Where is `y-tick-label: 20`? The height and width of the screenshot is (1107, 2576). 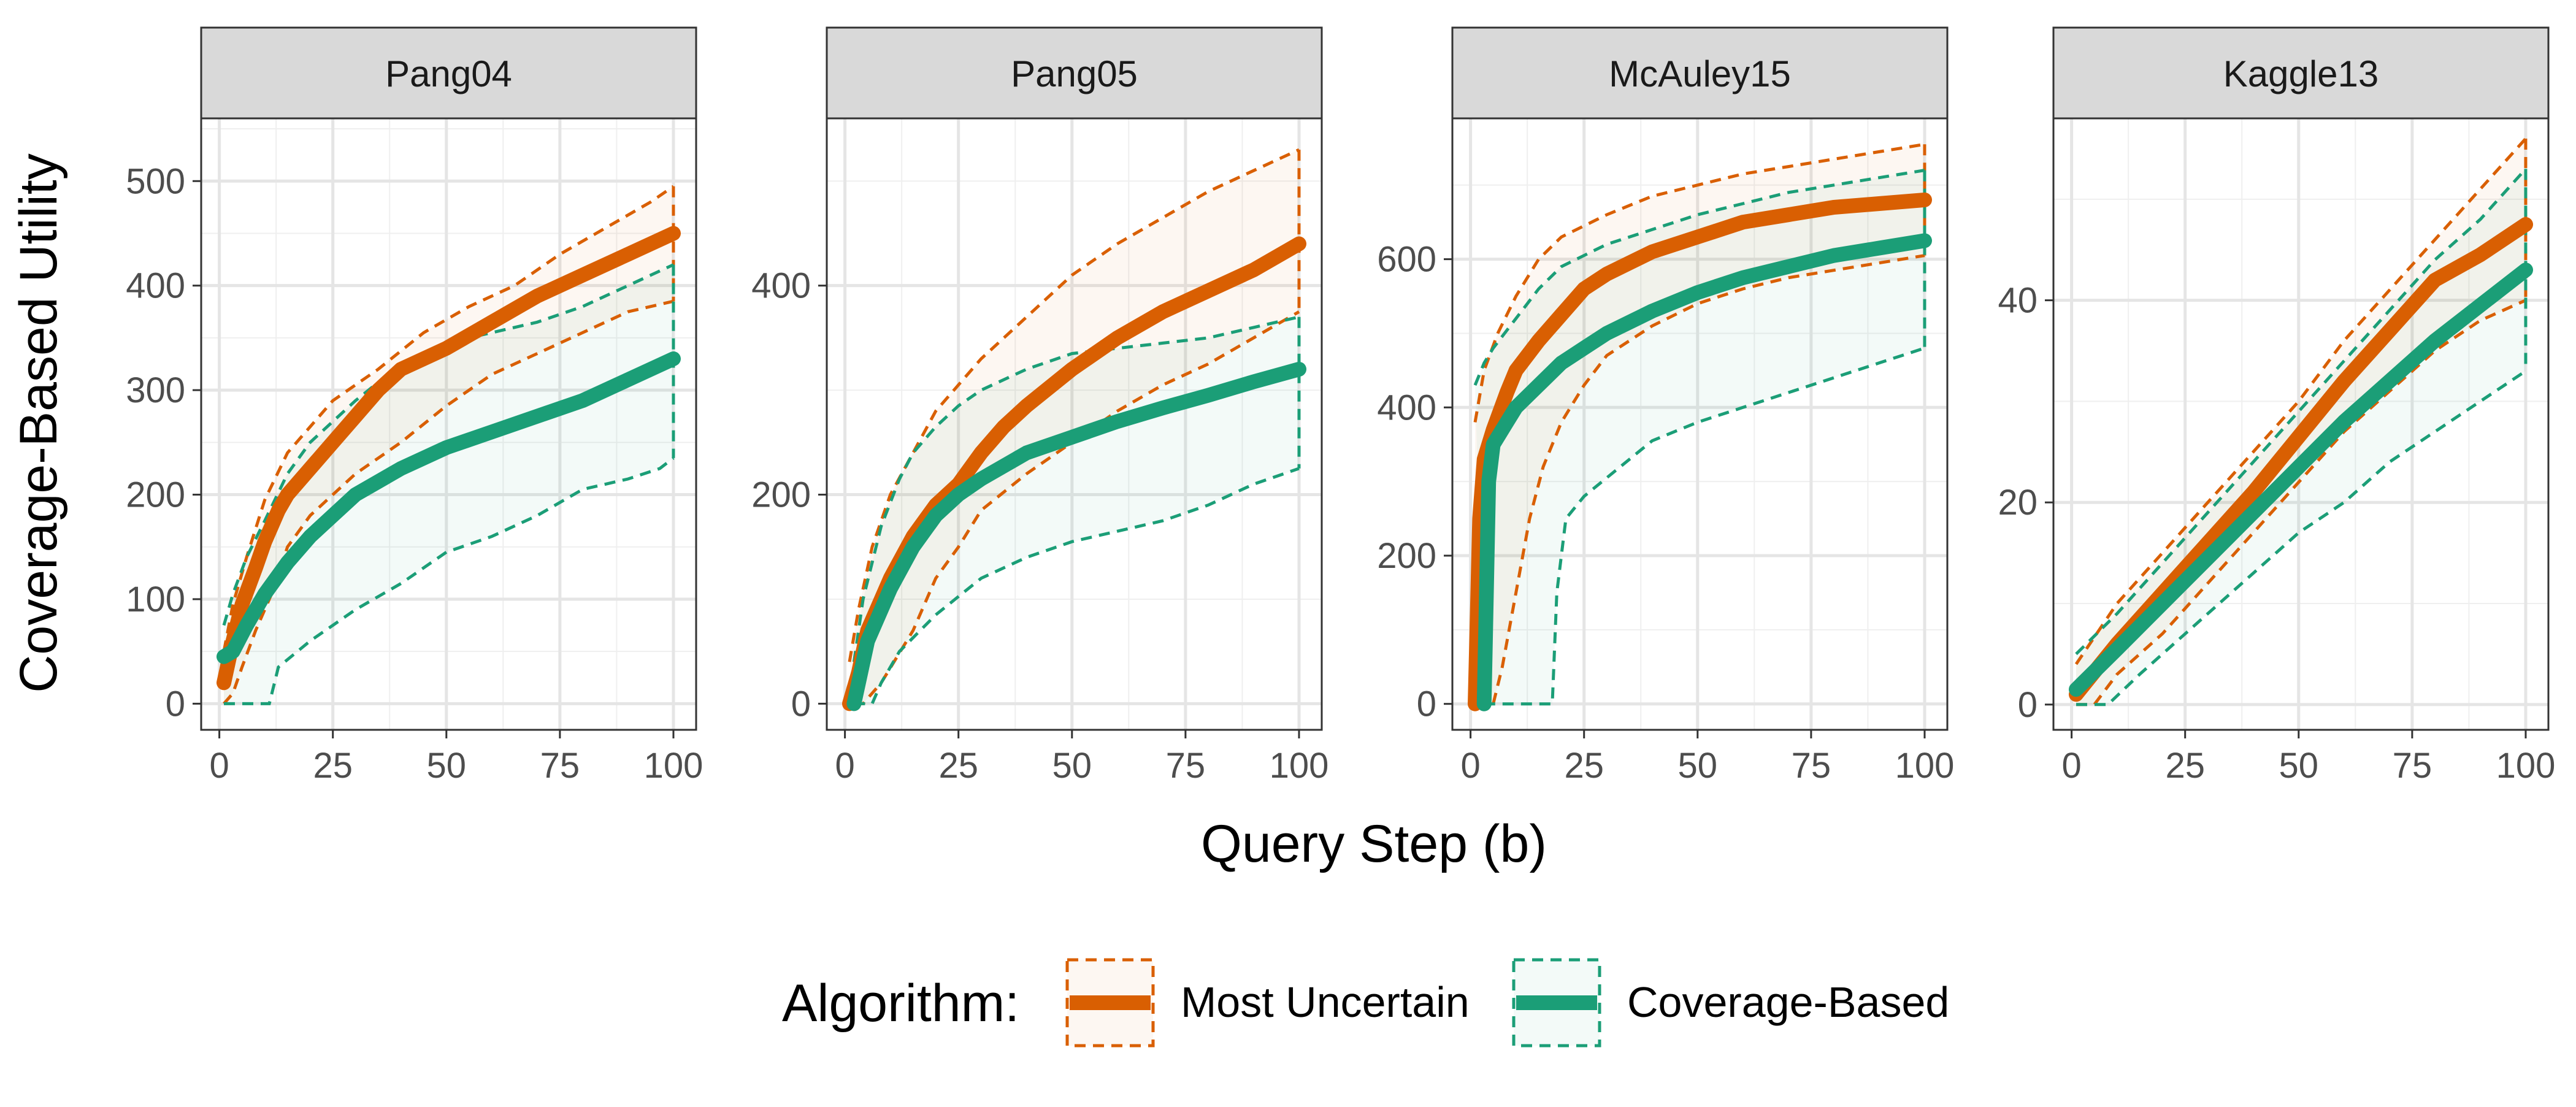
y-tick-label: 20 is located at coordinates (2017, 503).